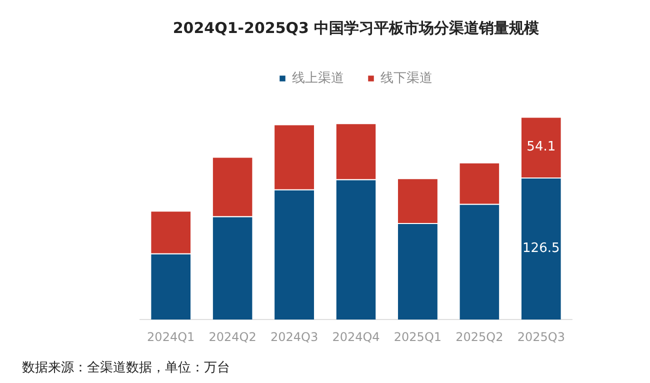 This screenshot has height=383, width=650. Describe the element at coordinates (126, 368) in the screenshot. I see `source-note: 数据来源：全渠道数据，单位：万台` at that location.